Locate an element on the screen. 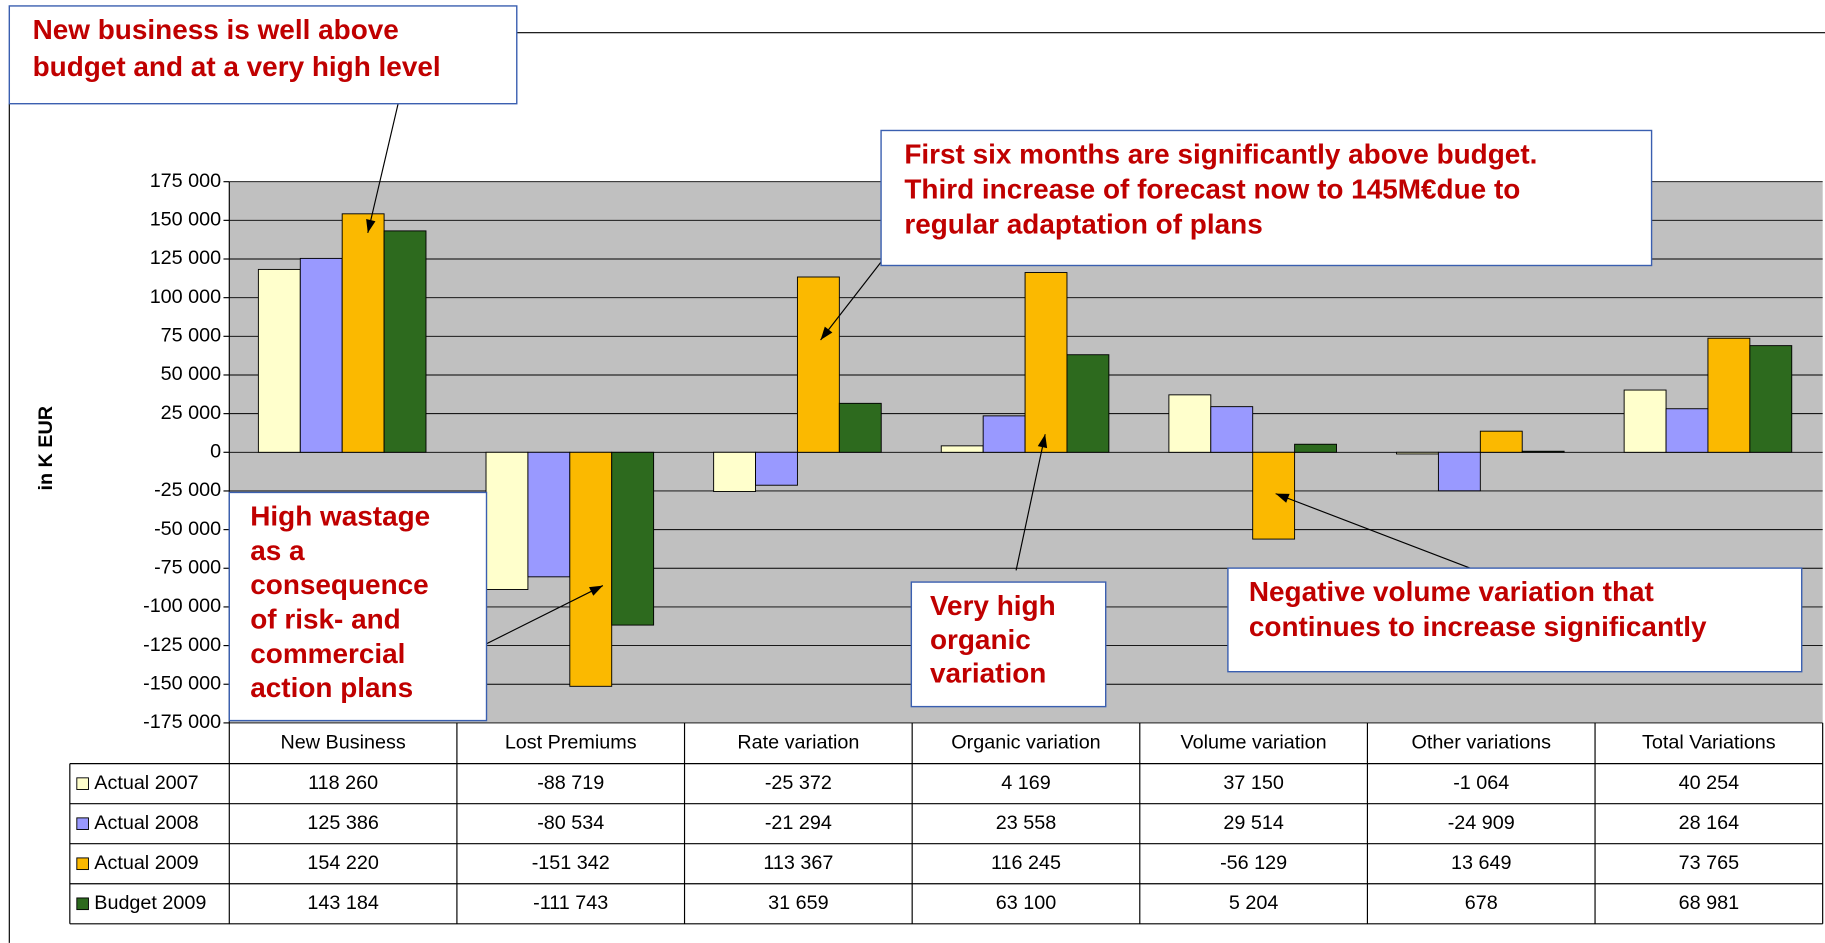 Image resolution: width=1825 pixels, height=943 pixels. table-value: 23 558 is located at coordinates (1026, 823).